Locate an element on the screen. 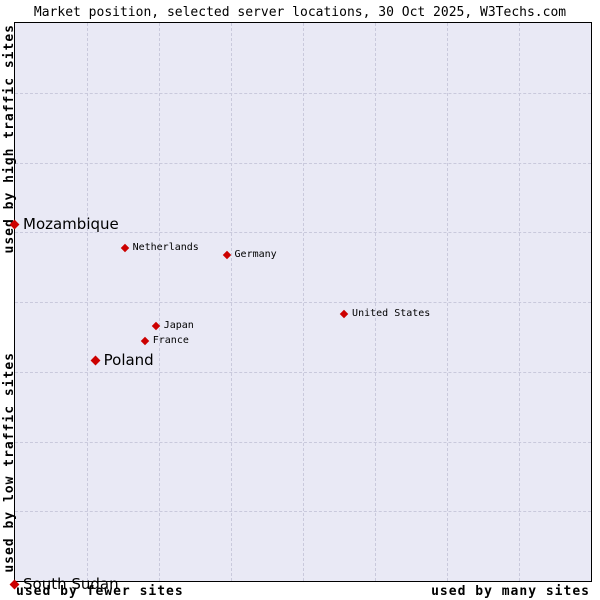 The width and height of the screenshot is (600, 600). data-point-japan: Japan is located at coordinates (172, 325).